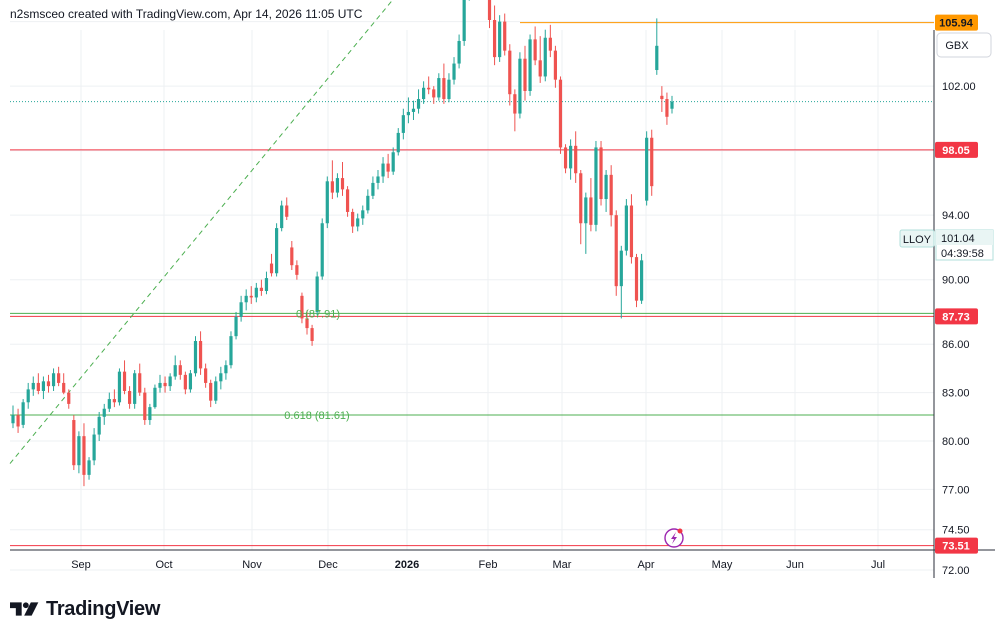 This screenshot has height=639, width=1005. Describe the element at coordinates (795, 565) in the screenshot. I see `time-tick-label: Jun` at that location.